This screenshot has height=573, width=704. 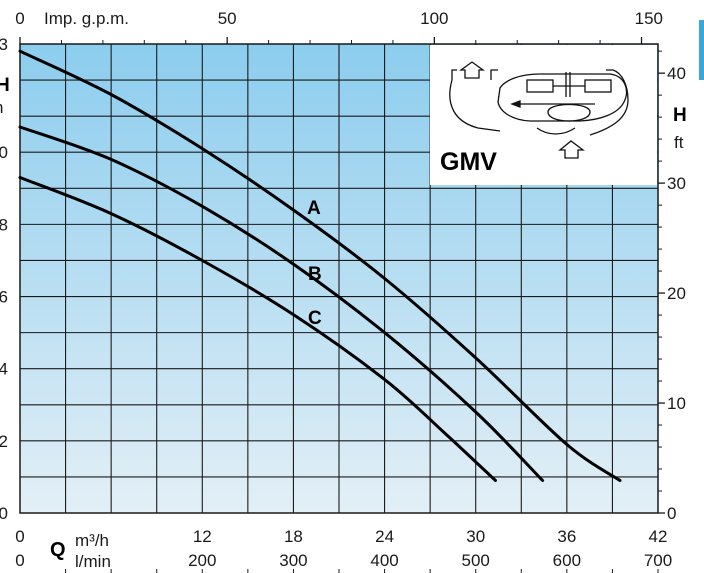 I want to click on lmin-tick-label: 700, so click(x=658, y=560).